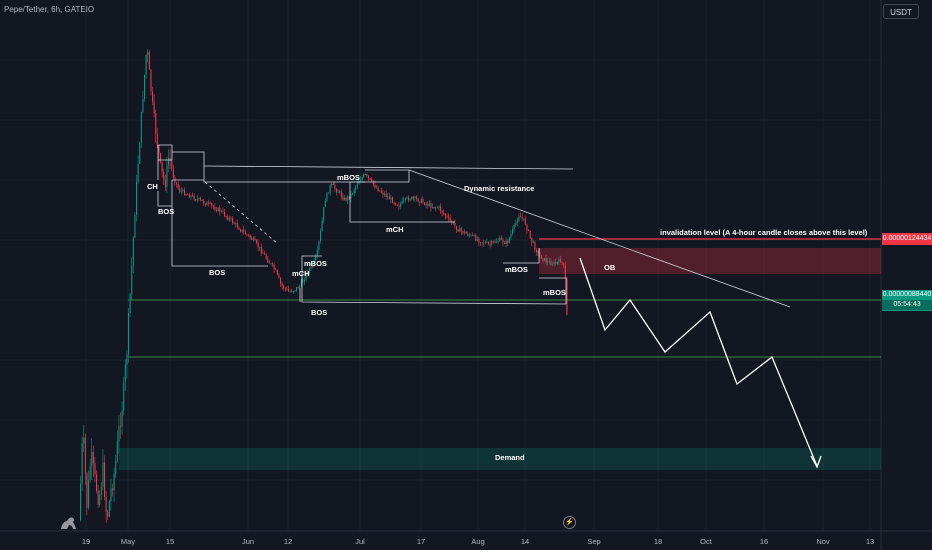 The image size is (932, 550). Describe the element at coordinates (610, 267) in the screenshot. I see `label-ob: OB` at that location.